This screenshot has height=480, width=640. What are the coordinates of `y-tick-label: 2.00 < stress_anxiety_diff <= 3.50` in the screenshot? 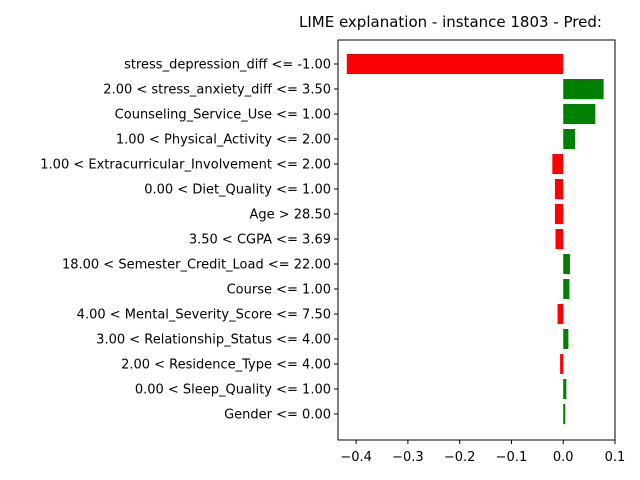 It's located at (217, 90).